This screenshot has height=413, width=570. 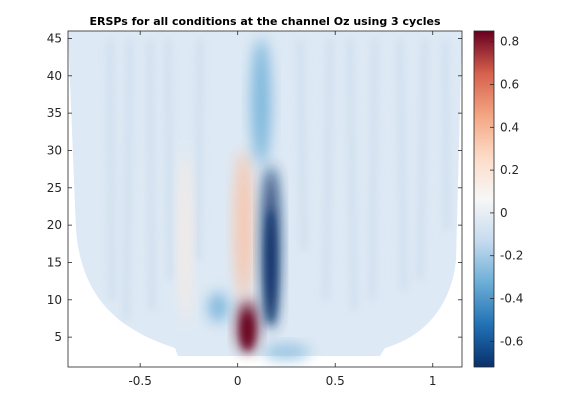 What do you see at coordinates (506, 191) in the screenshot?
I see `colorbar-ticks: -0.6 -0.4 -0.2 0 0.2 0.4 0.6 0.8` at bounding box center [506, 191].